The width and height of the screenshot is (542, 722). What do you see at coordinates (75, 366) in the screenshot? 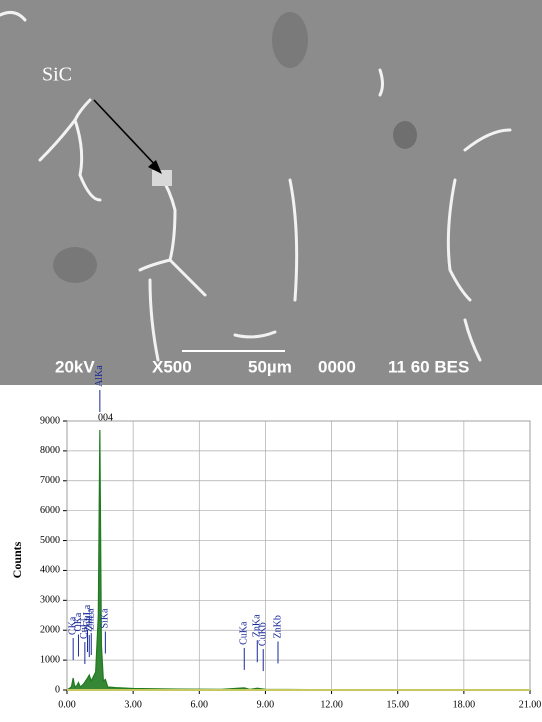
I see `image-info: 20kV` at bounding box center [75, 366].